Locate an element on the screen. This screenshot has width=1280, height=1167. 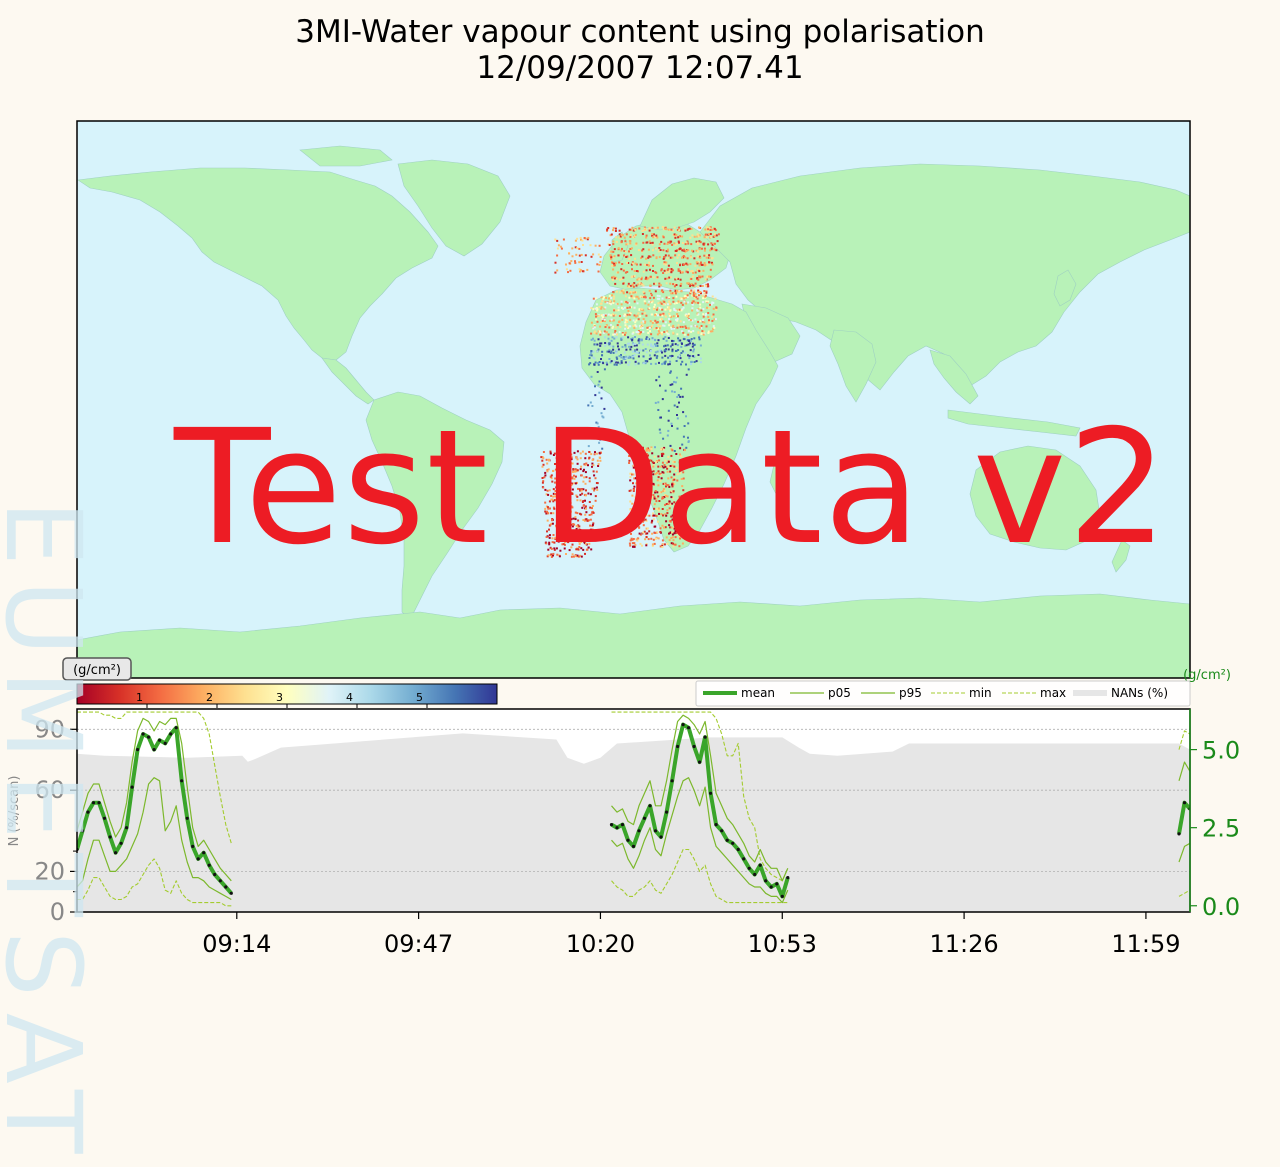
x-tick-label: 11:26 is located at coordinates (964, 944).